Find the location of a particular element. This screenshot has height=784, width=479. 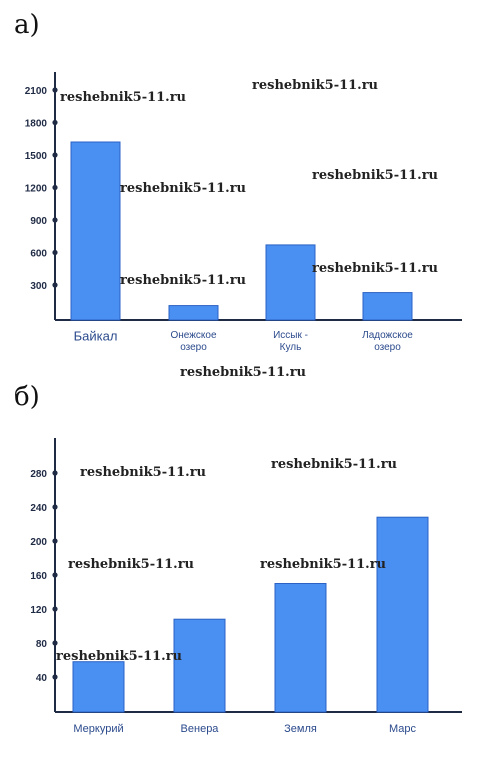

category-label: Венера is located at coordinates (200, 729).